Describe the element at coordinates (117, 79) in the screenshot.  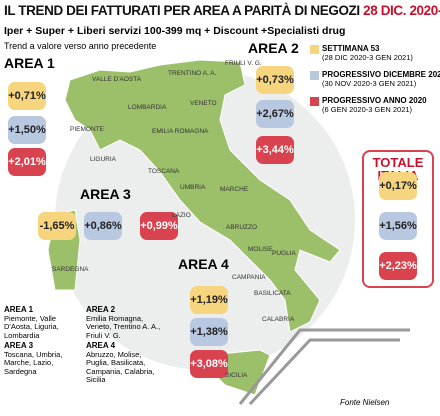
I see `region-label: VALLE D'AOSTA` at that location.